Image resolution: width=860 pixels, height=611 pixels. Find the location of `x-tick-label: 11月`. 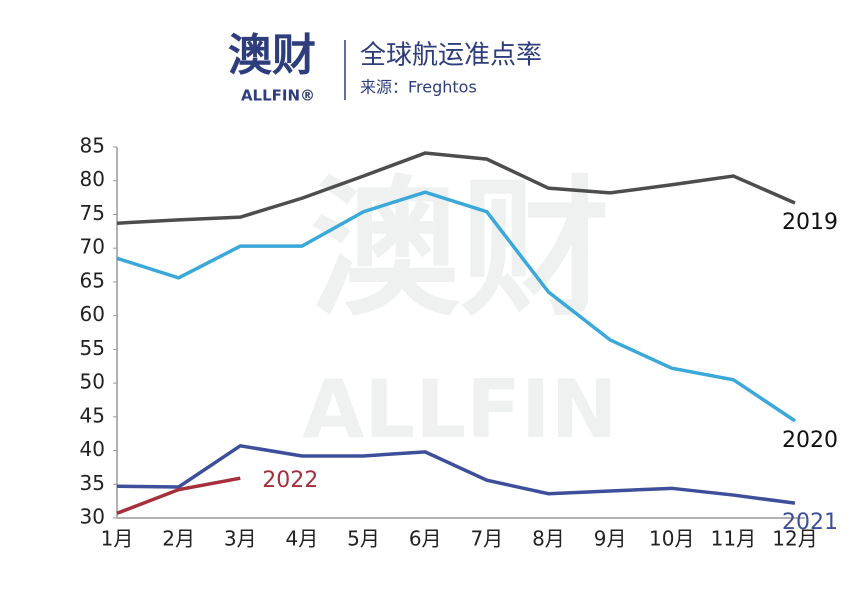

x-tick-label: 11月 is located at coordinates (733, 539).